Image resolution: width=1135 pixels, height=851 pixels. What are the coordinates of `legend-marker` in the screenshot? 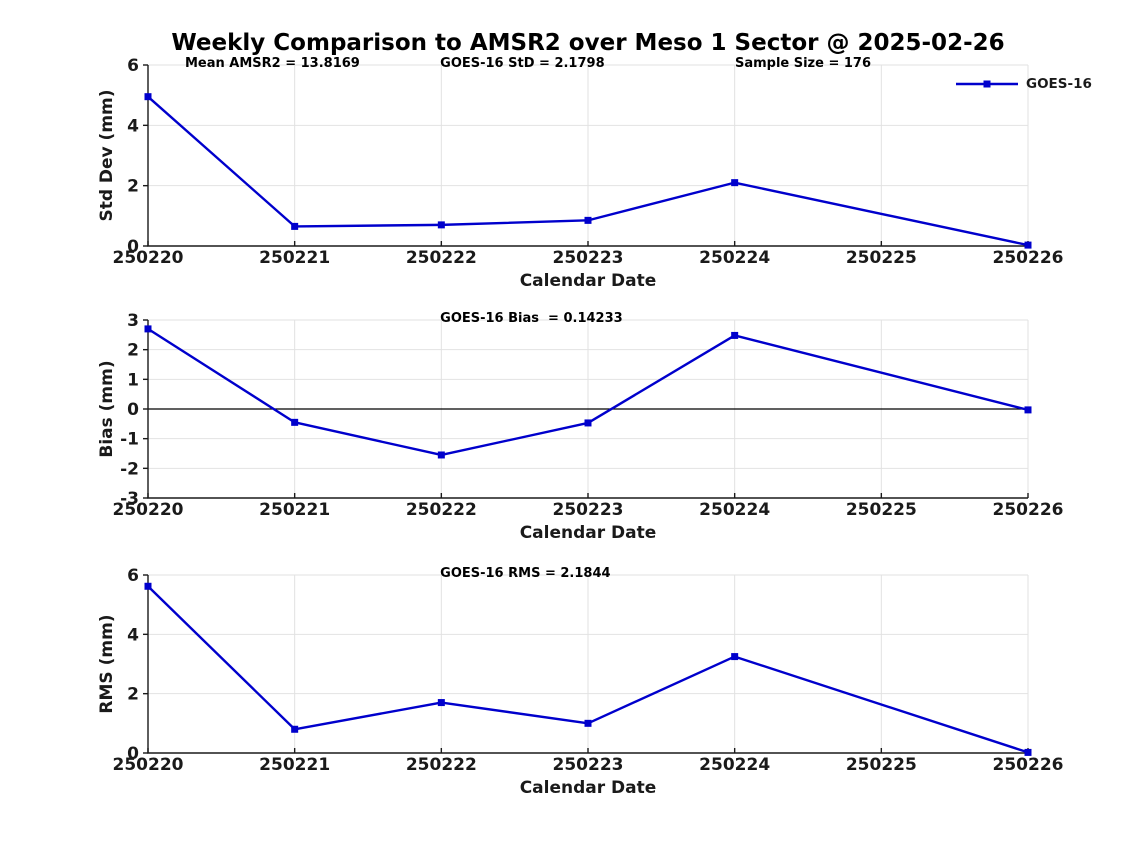 It's located at (987, 84).